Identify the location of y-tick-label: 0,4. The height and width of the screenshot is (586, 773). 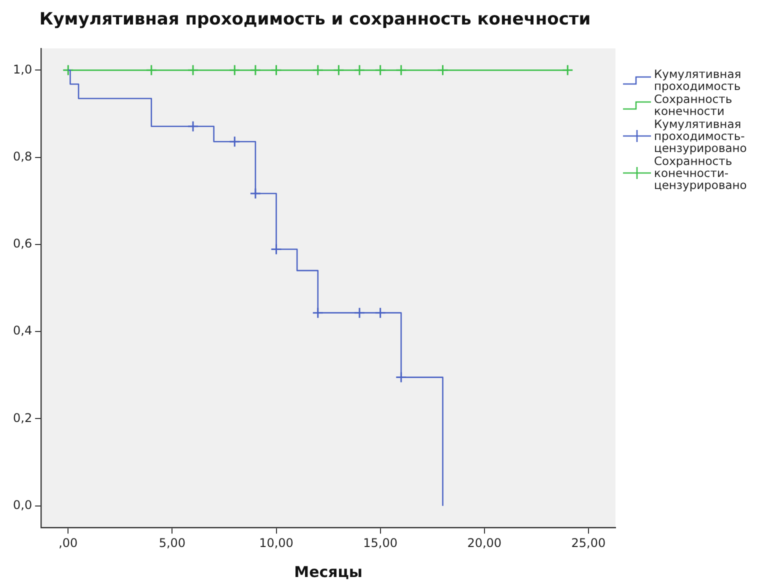
(22, 331).